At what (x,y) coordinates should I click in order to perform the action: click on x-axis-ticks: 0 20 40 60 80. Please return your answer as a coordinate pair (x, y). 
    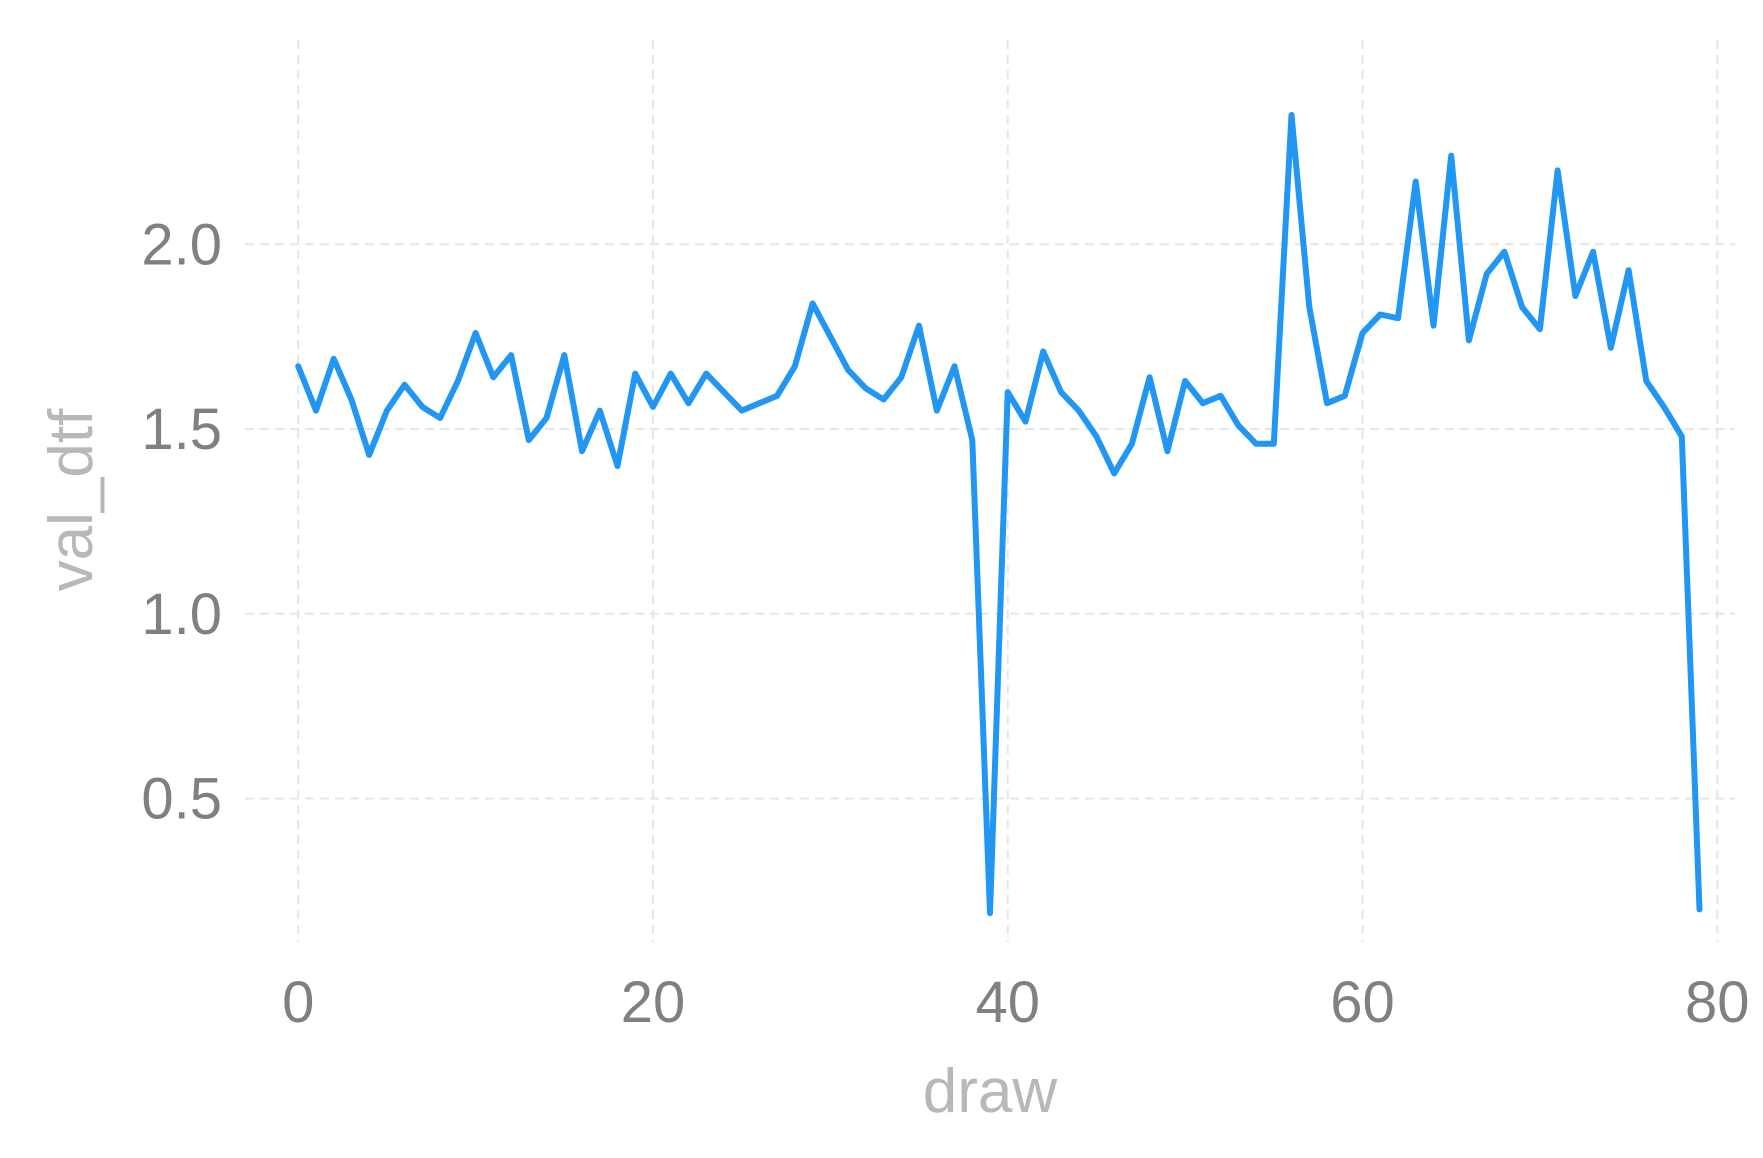
    Looking at the image, I should click on (1015, 1002).